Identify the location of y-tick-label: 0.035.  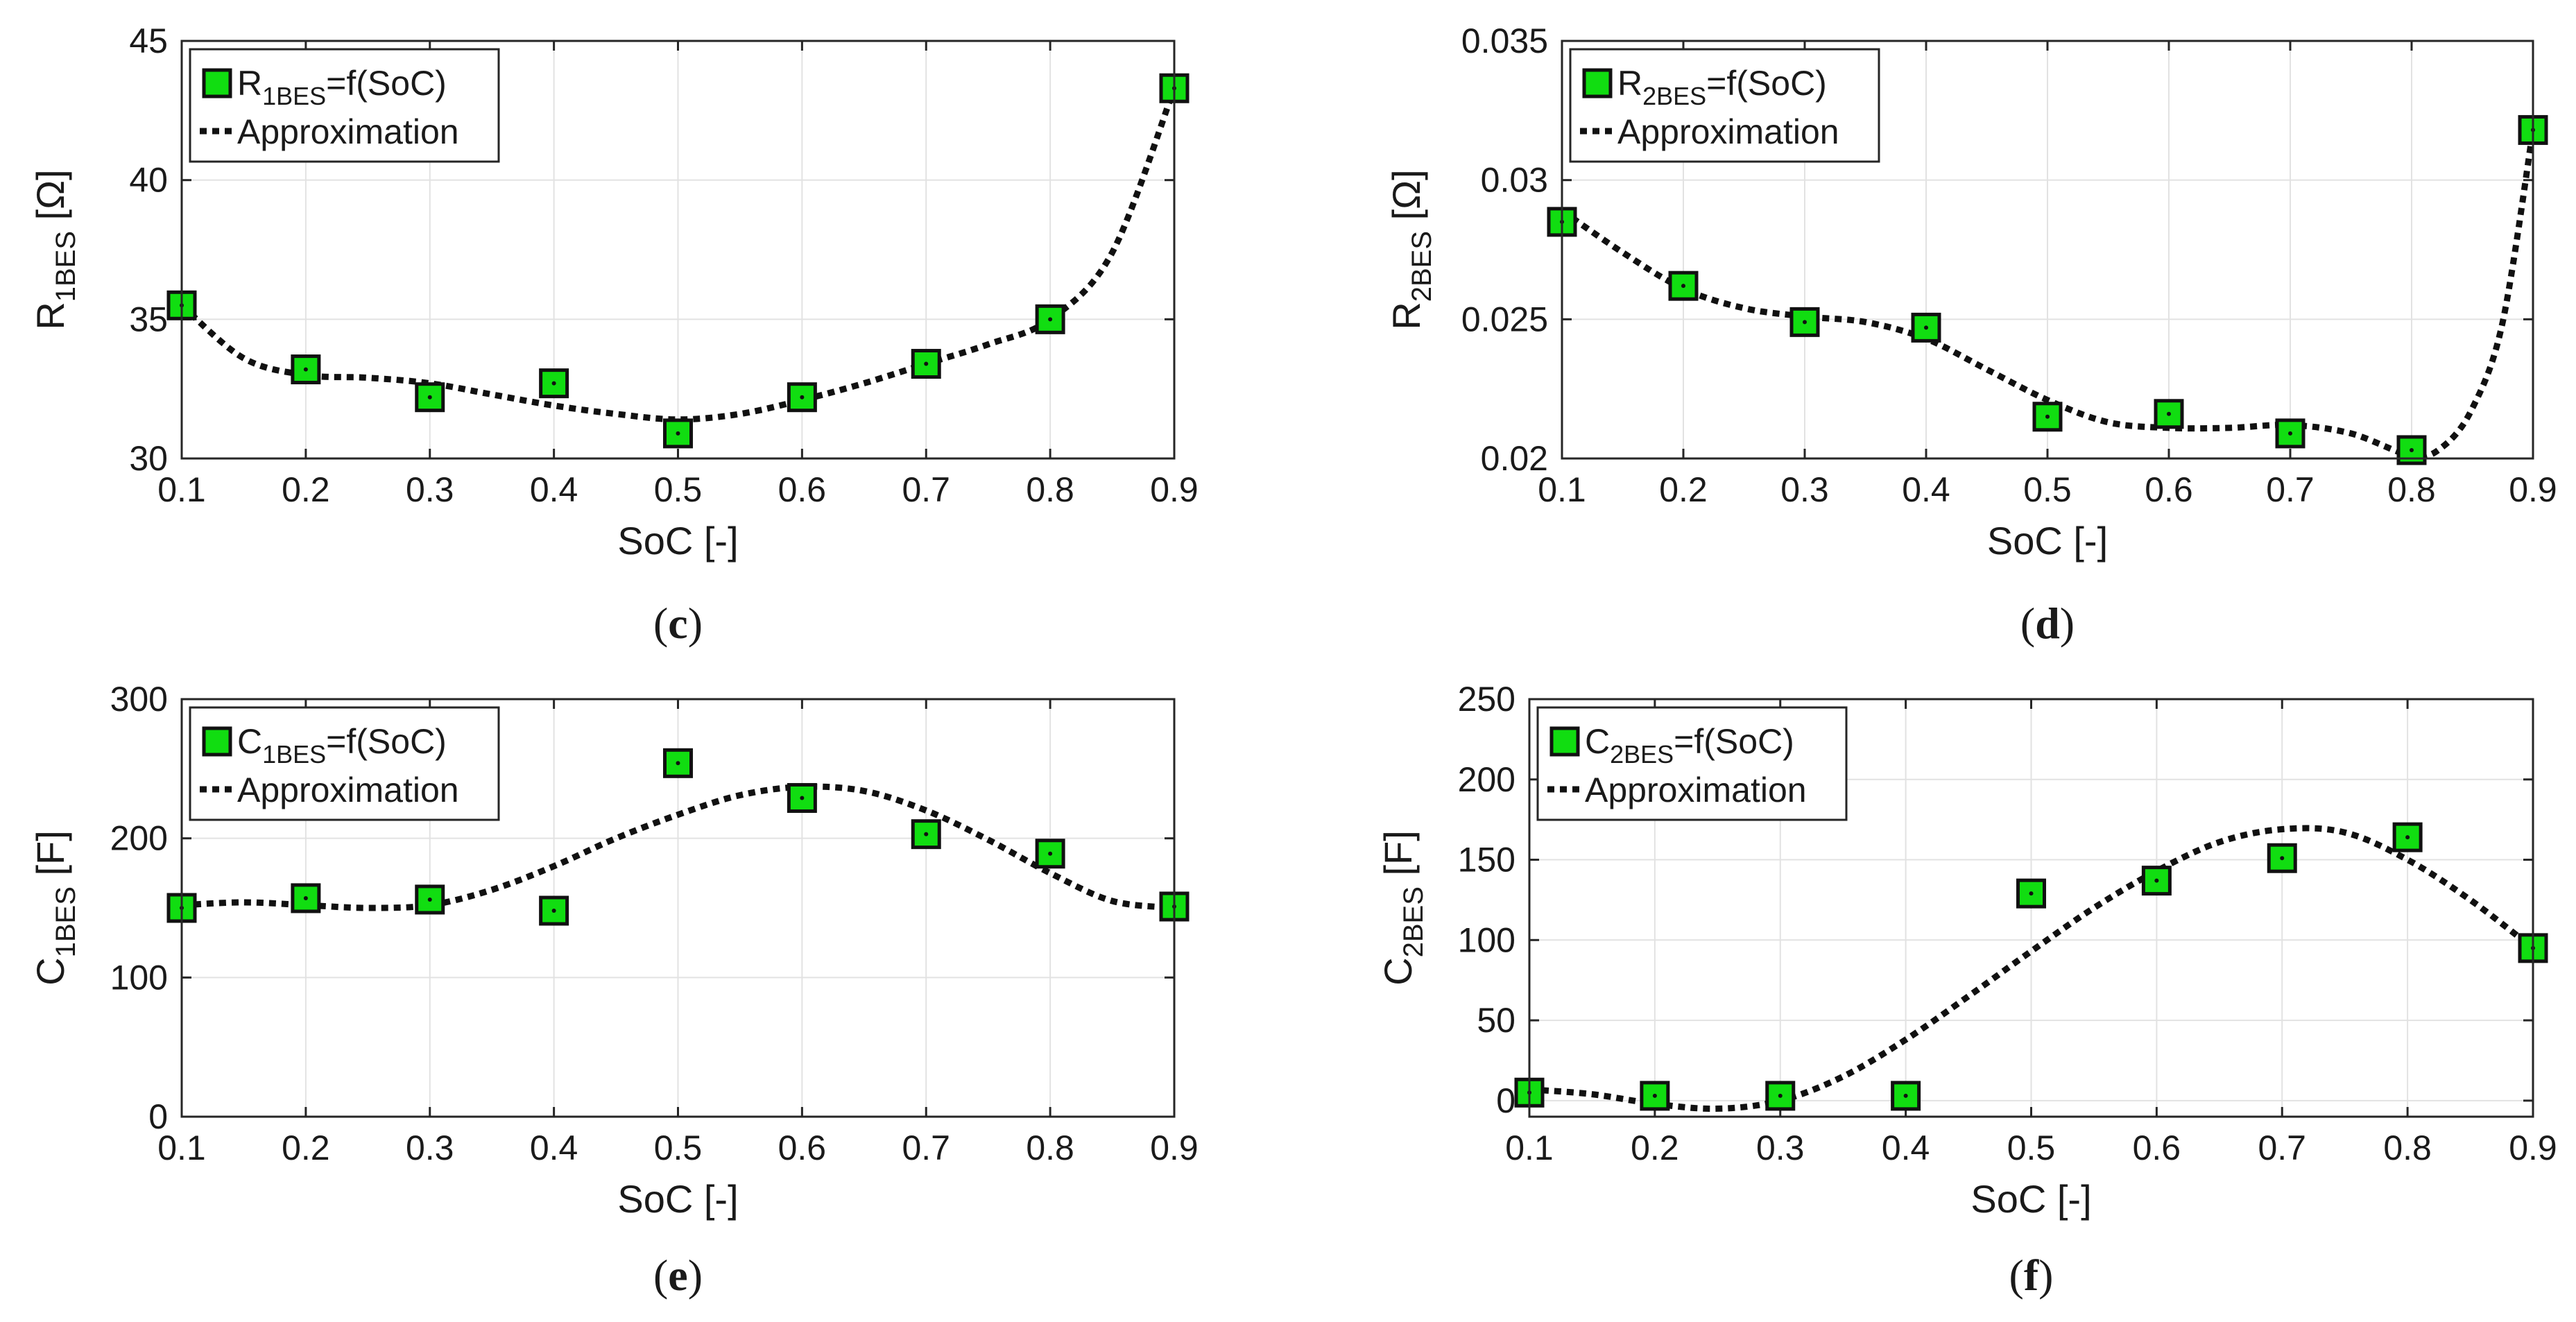
(1504, 41).